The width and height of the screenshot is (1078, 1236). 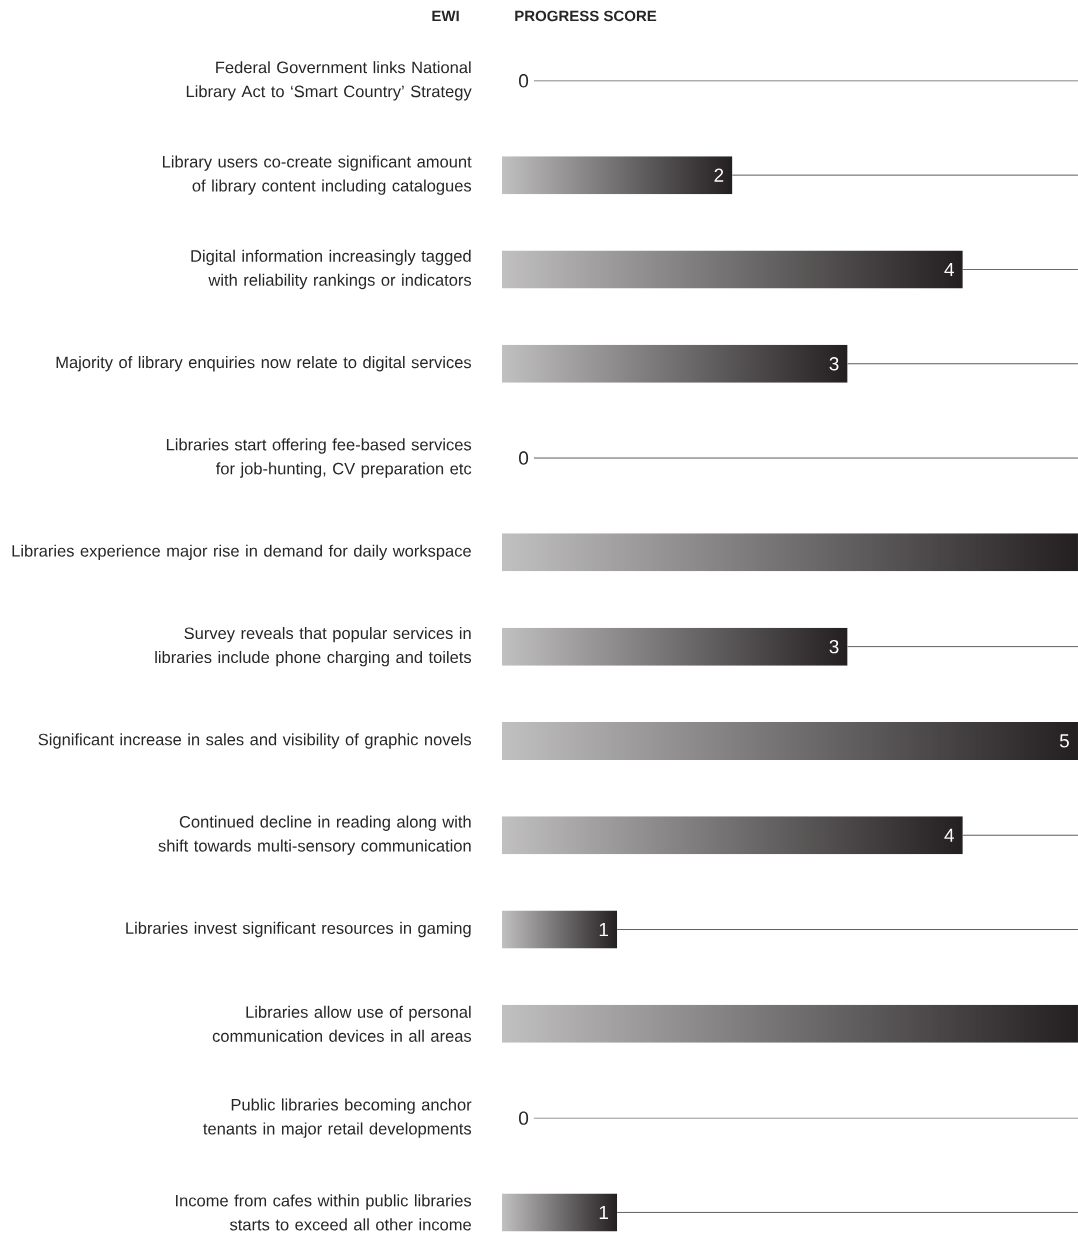 I want to click on y-tick-label: Income from cafes within public libraries starts to exceed all other income, so click(x=324, y=1212).